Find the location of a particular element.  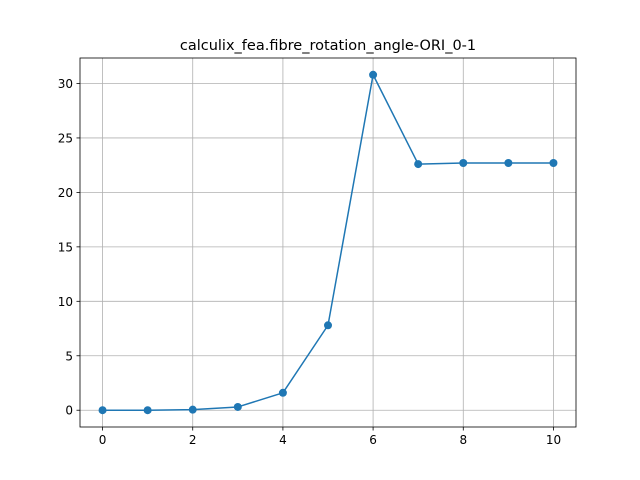

x-tick-label: 0 is located at coordinates (103, 440).